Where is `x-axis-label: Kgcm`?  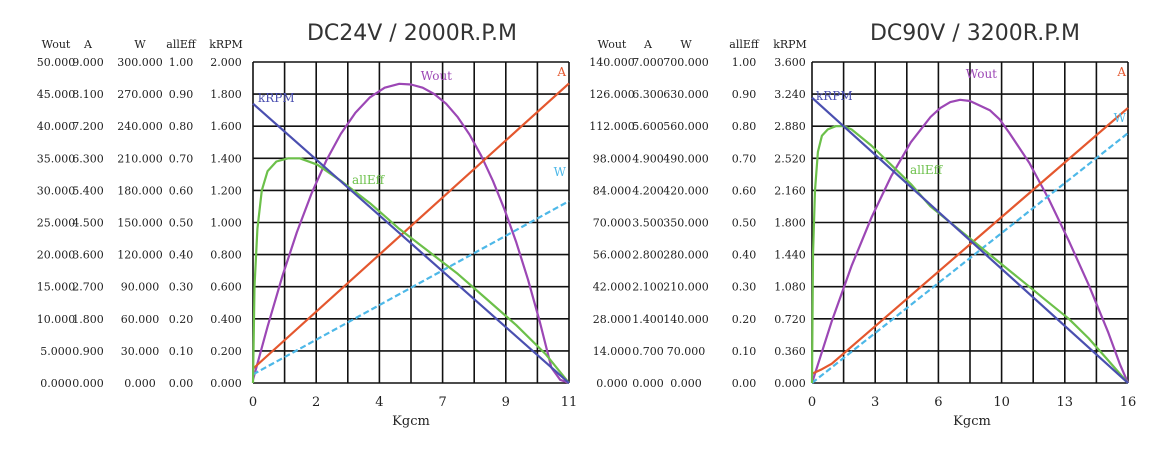 x-axis-label: Kgcm is located at coordinates (411, 421).